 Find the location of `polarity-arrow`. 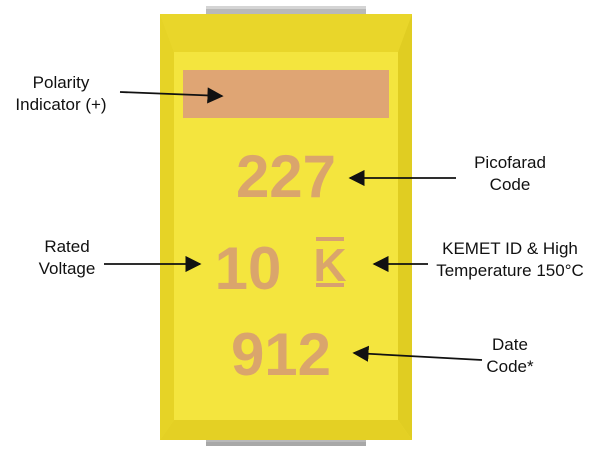

polarity-arrow is located at coordinates (171, 95).